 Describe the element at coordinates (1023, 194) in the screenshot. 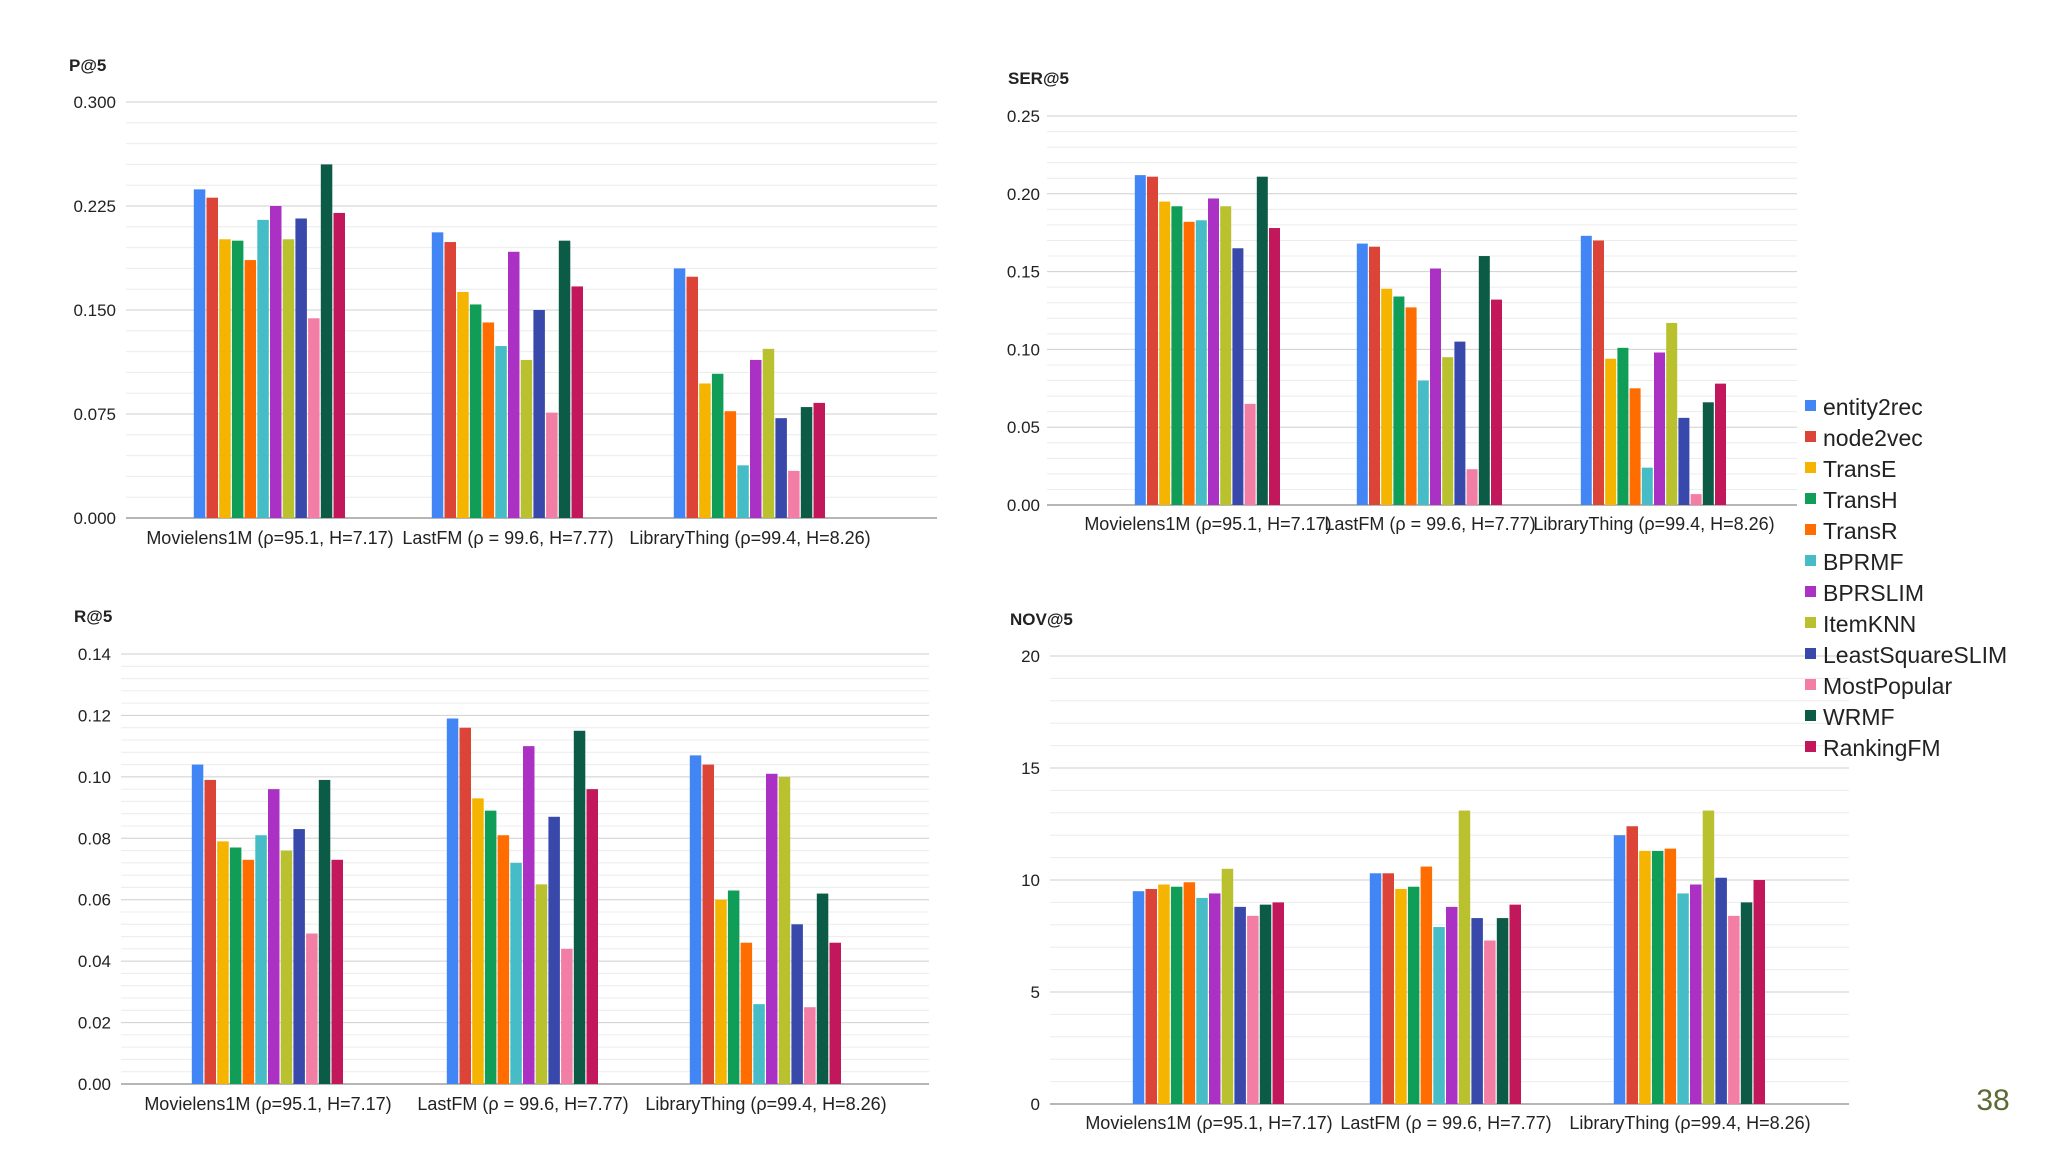

I see `y-tick-label: 0.20` at that location.